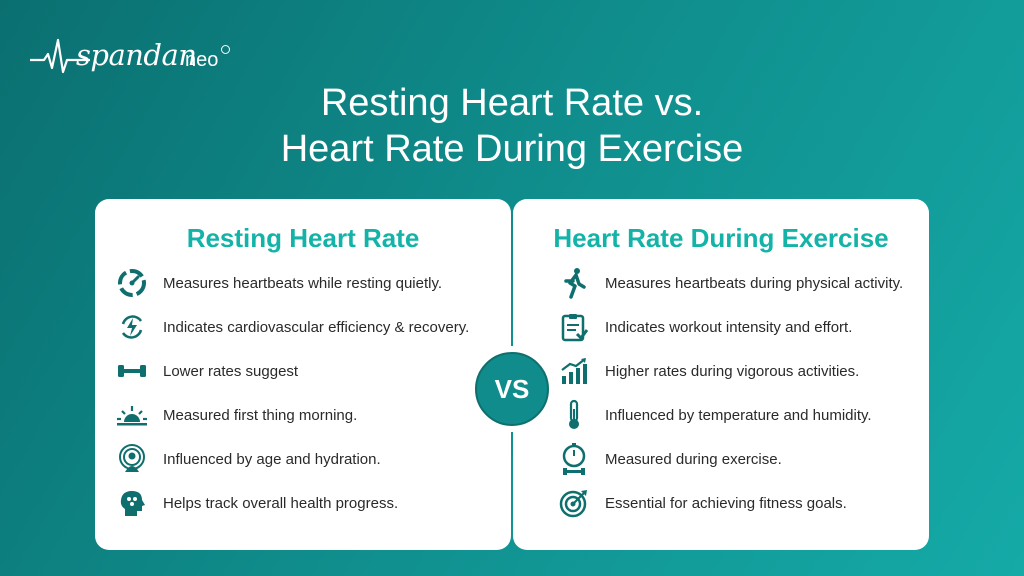 The height and width of the screenshot is (576, 1024). I want to click on list-item: Helps track overall health progress., so click(313, 503).